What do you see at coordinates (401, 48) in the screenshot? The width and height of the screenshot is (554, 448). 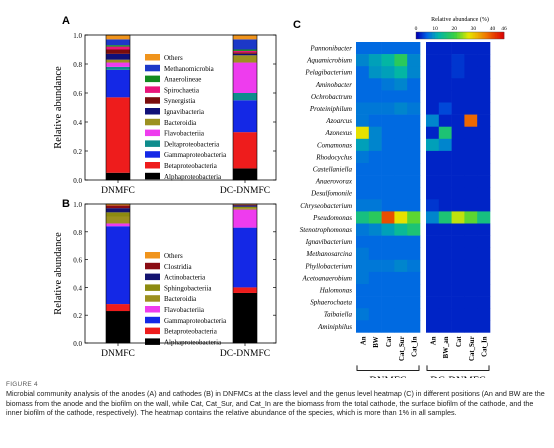 I see `heatmap-cell-pannonibacter-cat-sur` at bounding box center [401, 48].